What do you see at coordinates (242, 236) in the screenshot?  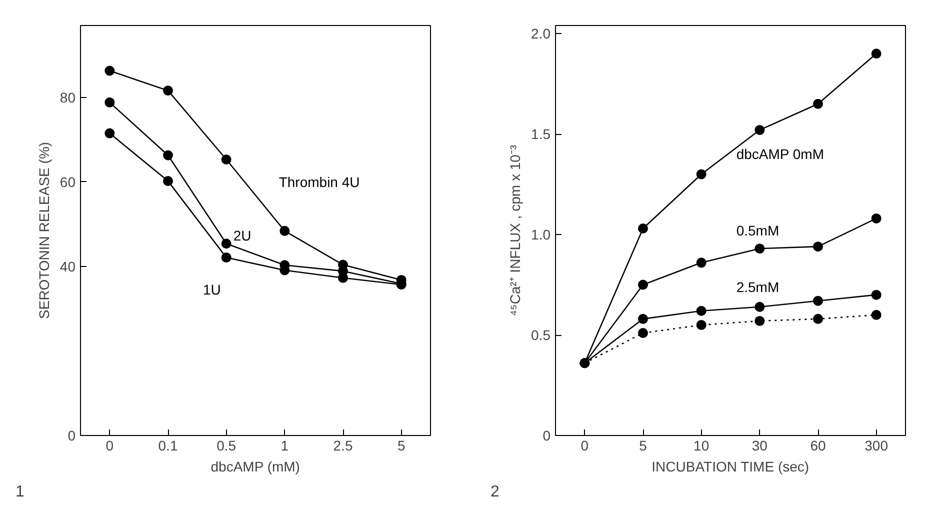 I see `series-label: 2U` at bounding box center [242, 236].